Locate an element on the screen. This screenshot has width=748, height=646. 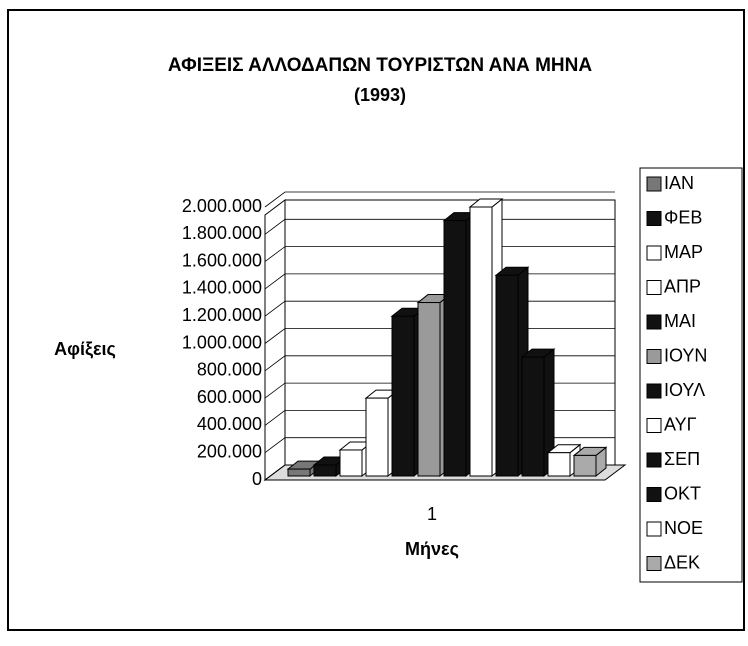
y-tick-label: 1.400.000 is located at coordinates (222, 288).